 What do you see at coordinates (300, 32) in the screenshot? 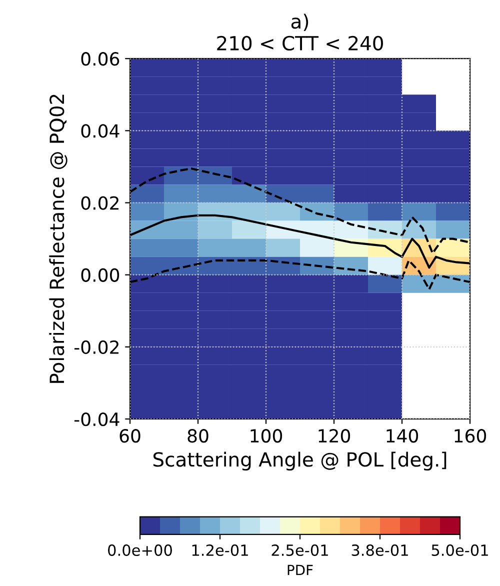
I see `chart-title: a) 210 < CTT < 240` at bounding box center [300, 32].